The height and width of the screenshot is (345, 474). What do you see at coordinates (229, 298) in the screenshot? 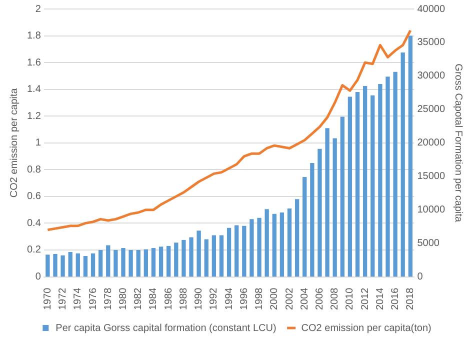
I see `x-tick-label: 1994` at bounding box center [229, 298].